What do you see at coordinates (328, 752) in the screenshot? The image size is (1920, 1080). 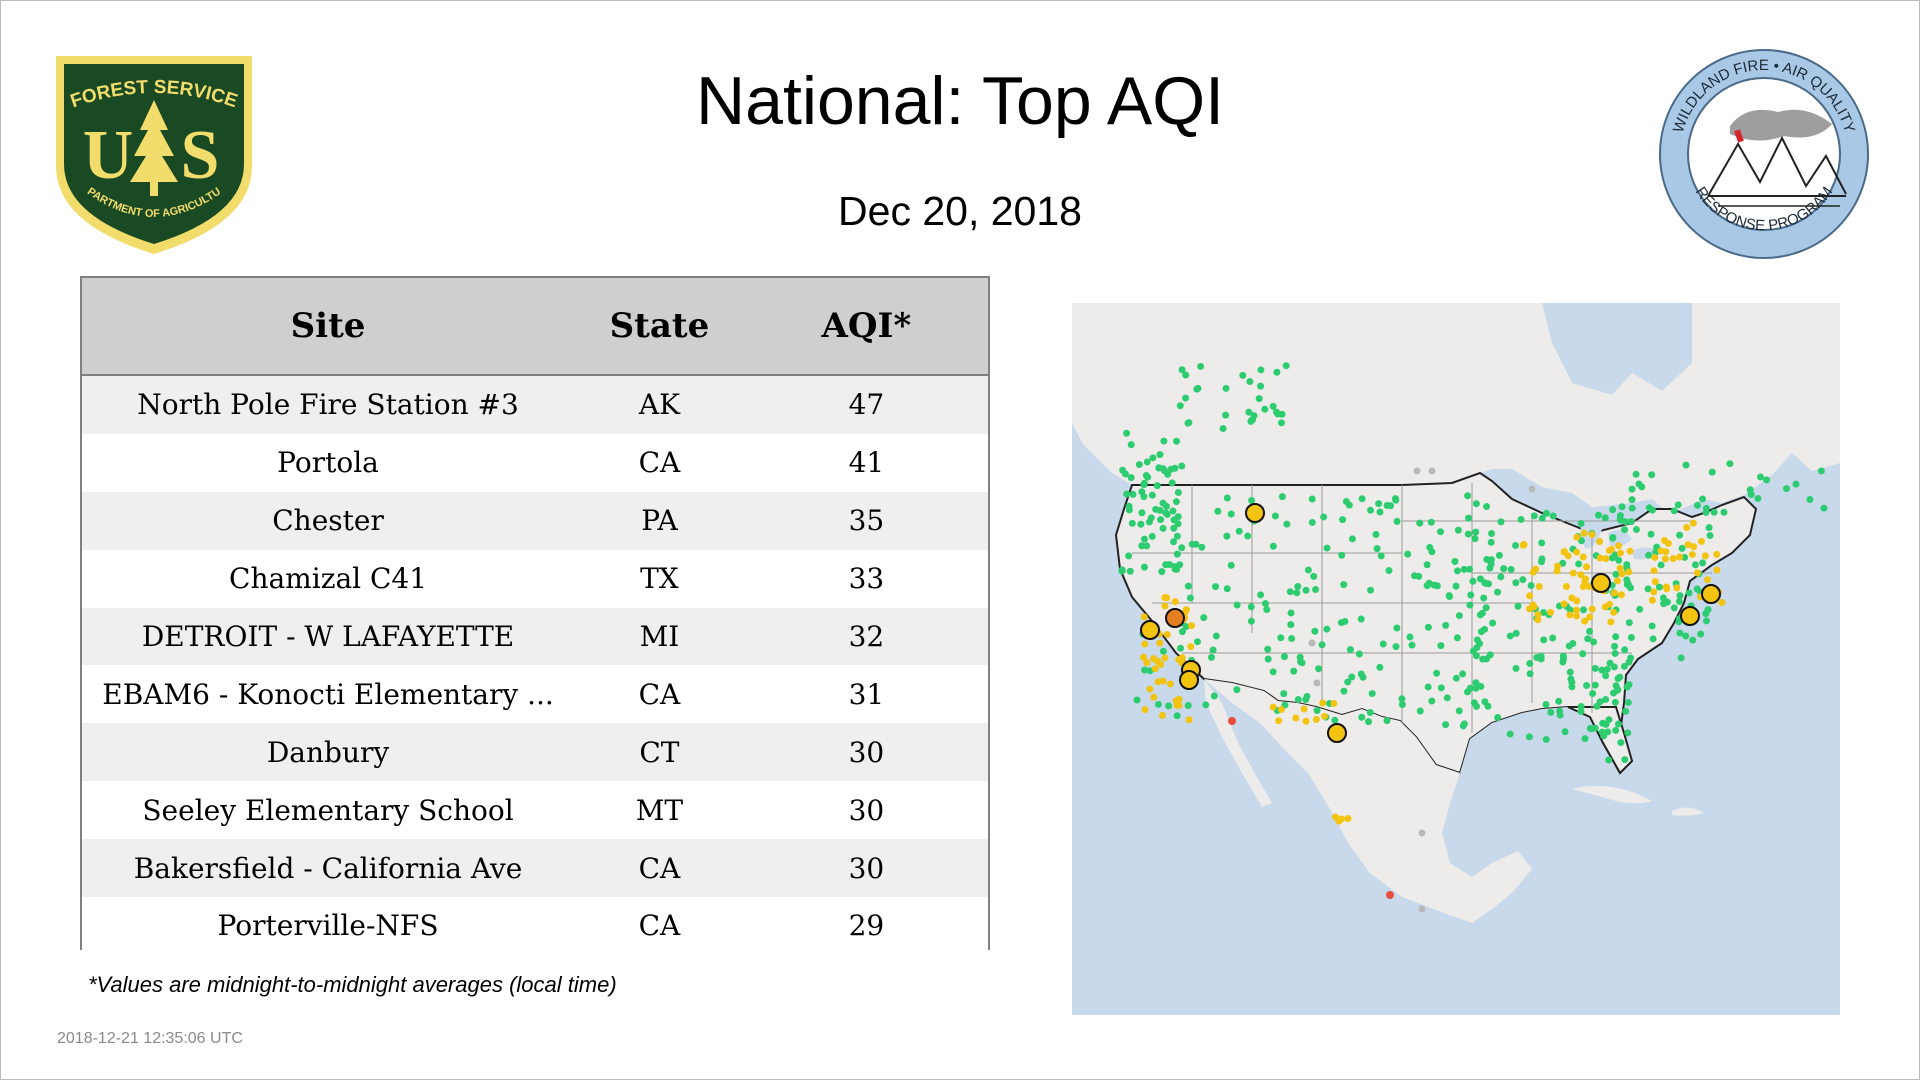 I see `cell-site: Danbury` at bounding box center [328, 752].